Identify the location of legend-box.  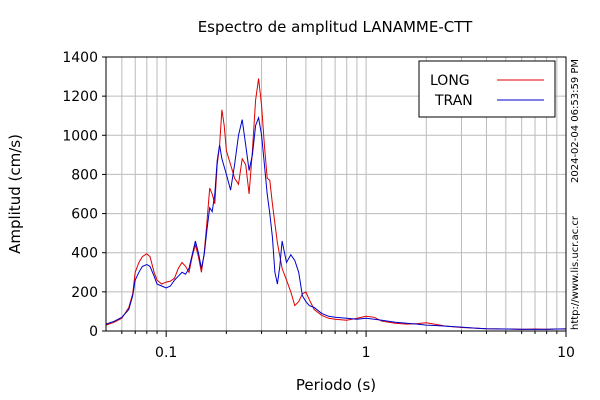
(487, 89).